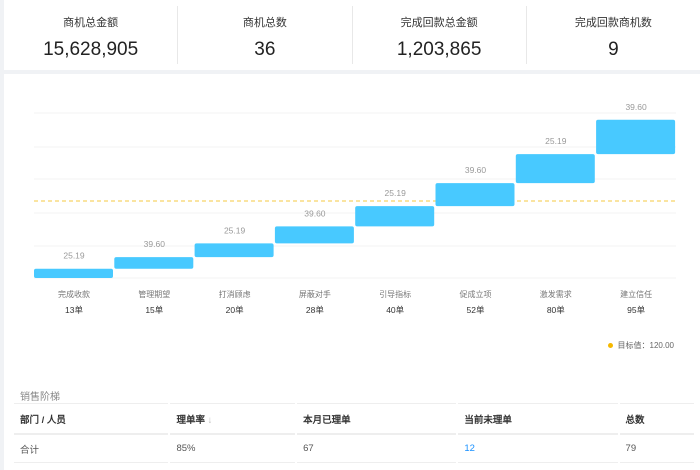  I want to click on col-pending: 当前未理单, so click(538, 419).